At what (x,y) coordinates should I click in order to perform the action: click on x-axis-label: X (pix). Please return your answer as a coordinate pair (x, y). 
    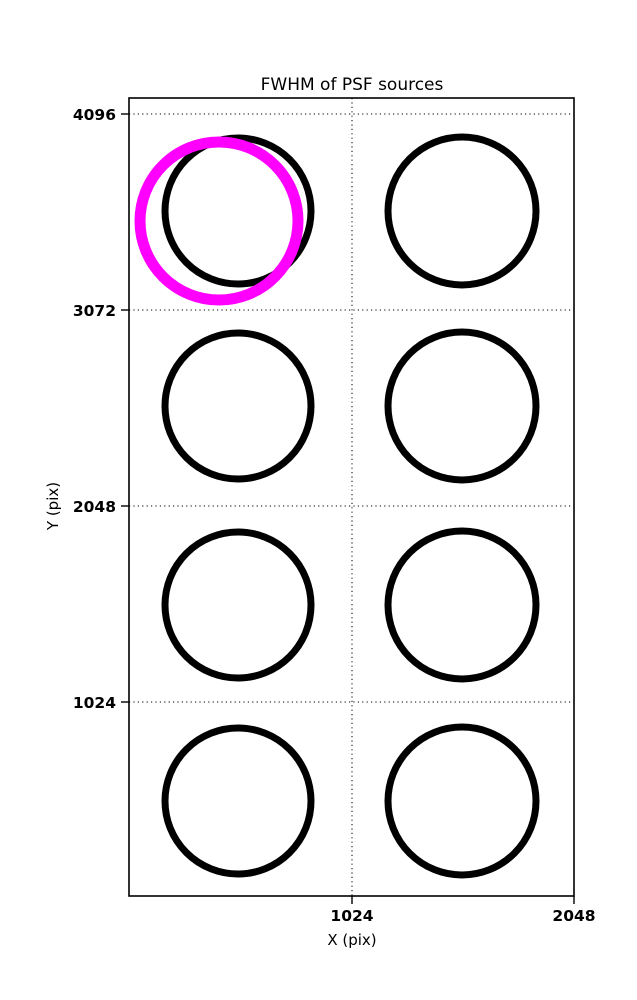
    Looking at the image, I should click on (351, 940).